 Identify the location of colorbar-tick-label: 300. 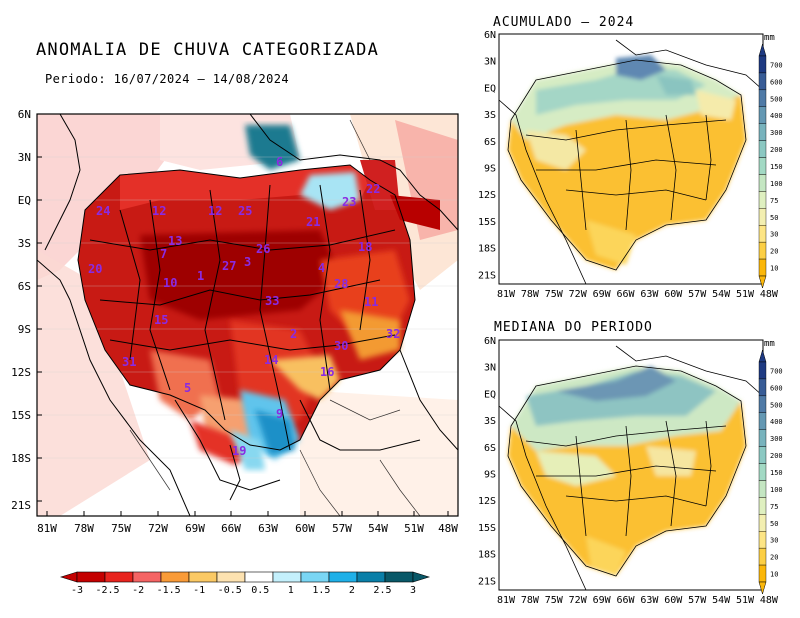
(776, 439).